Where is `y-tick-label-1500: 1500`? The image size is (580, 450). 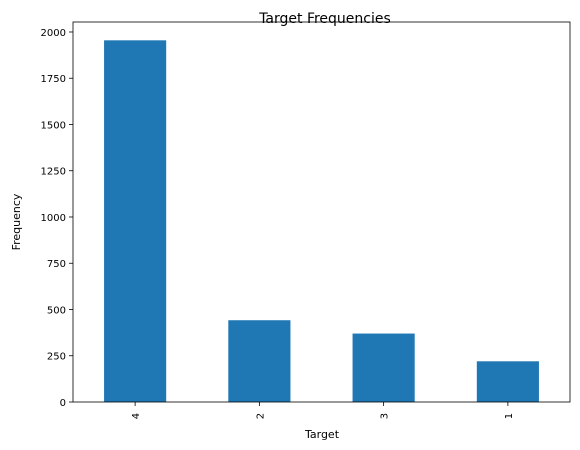
y-tick-label-1500: 1500 is located at coordinates (53, 125).